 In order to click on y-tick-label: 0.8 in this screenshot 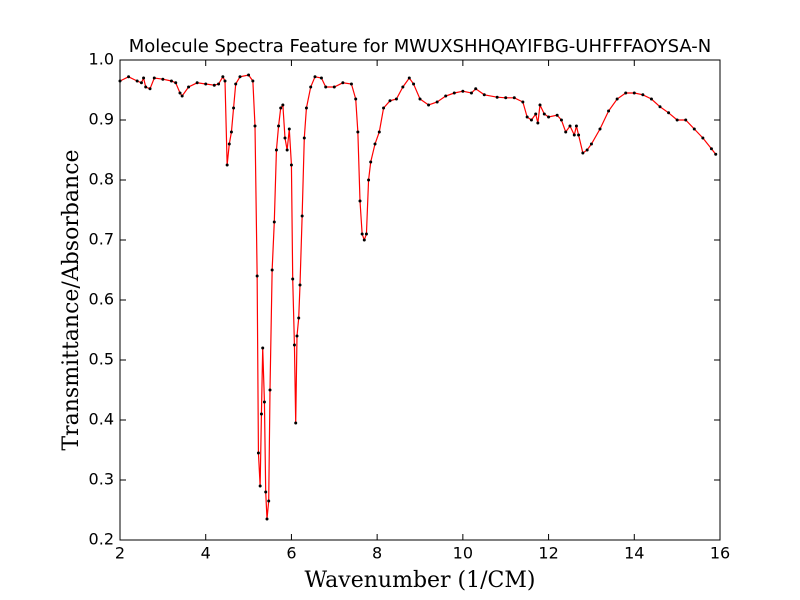, I will do `click(101, 179)`.